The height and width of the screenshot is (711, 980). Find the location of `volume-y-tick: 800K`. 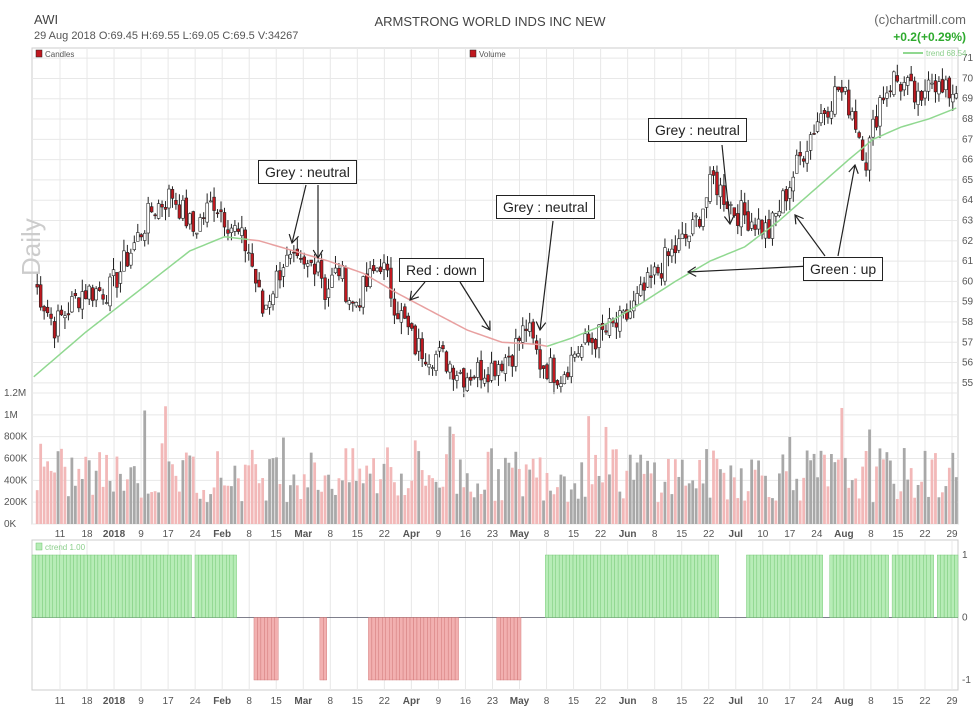

volume-y-tick: 800K is located at coordinates (16, 437).